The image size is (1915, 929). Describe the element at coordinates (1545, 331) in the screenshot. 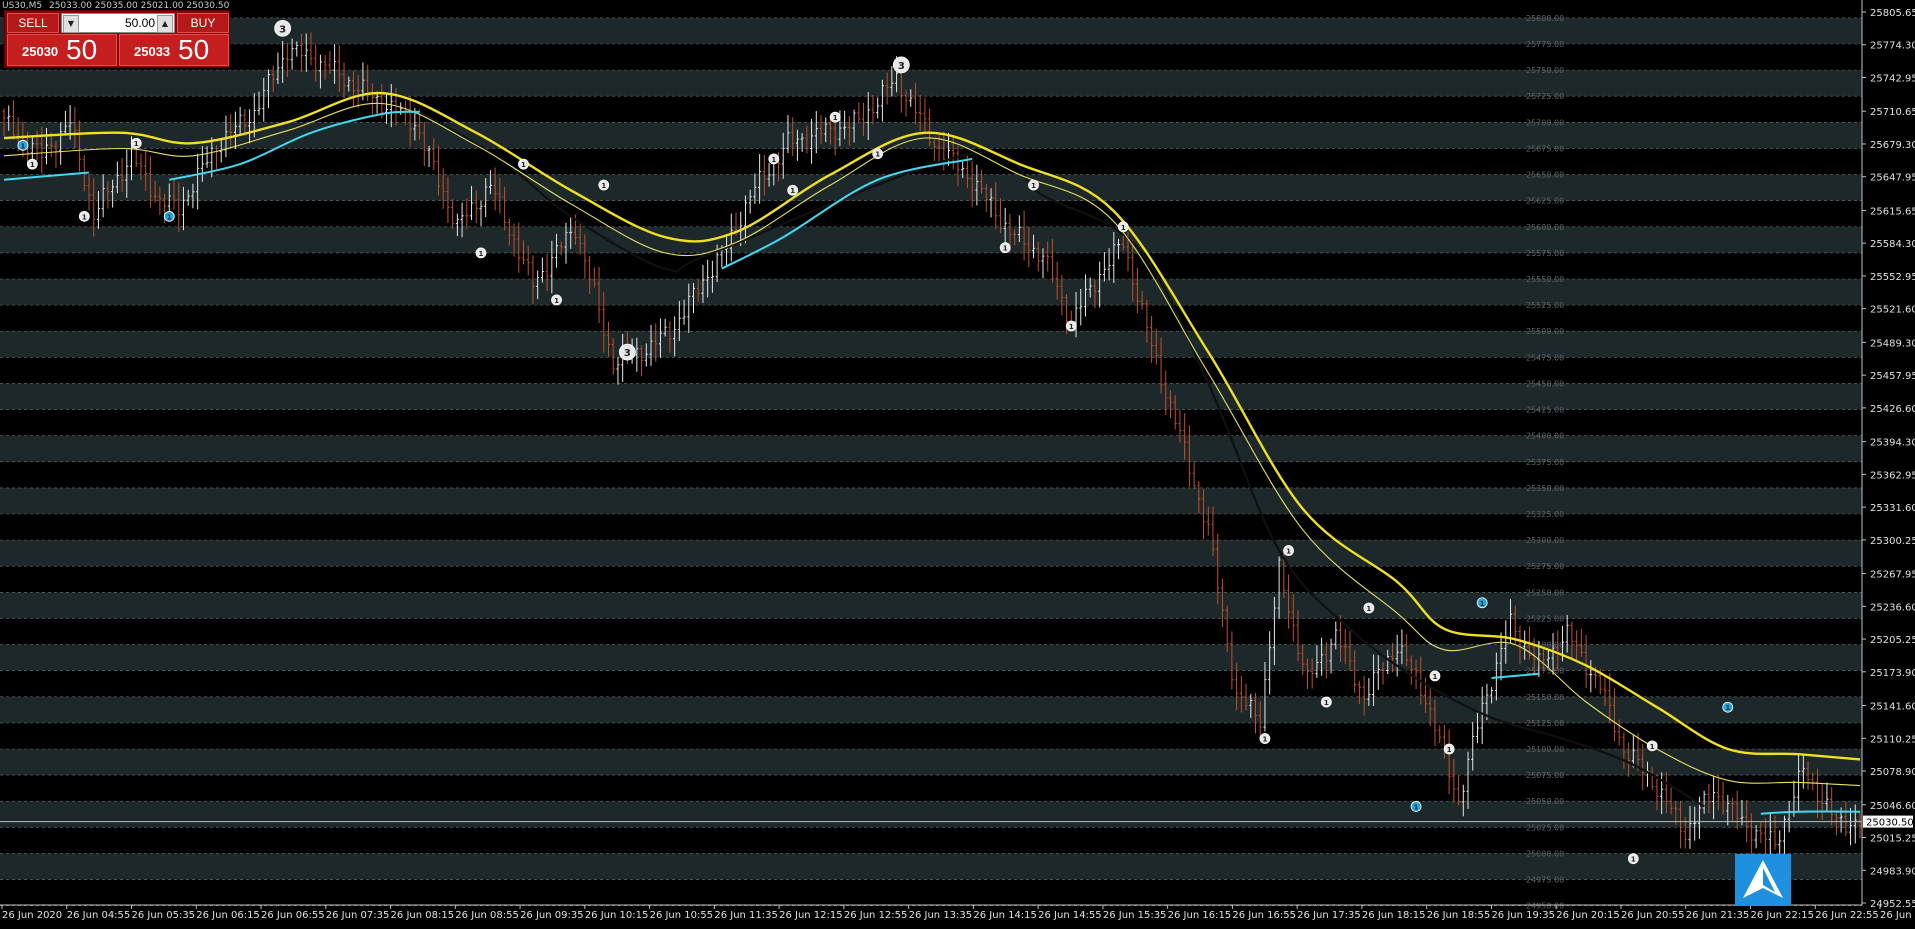

I see `level-label: 25500.00` at that location.